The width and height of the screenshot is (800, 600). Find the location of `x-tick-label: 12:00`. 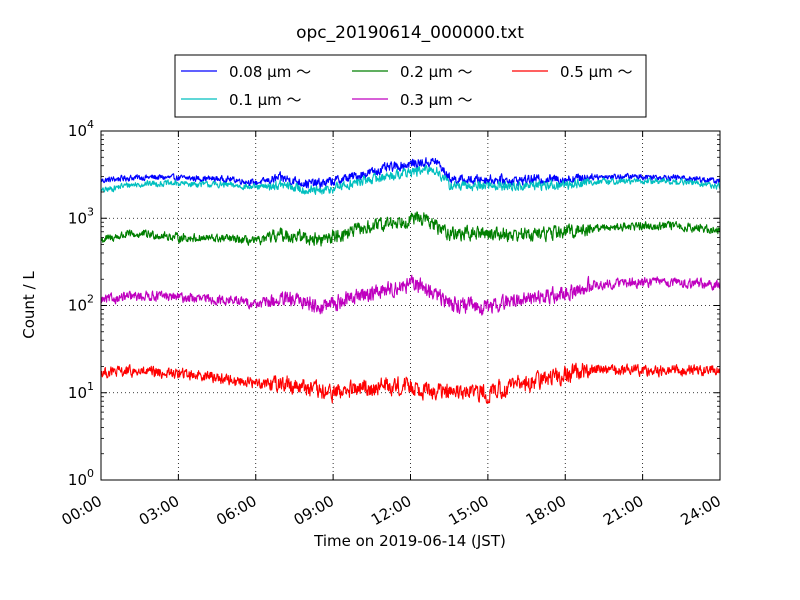

x-tick-label: 12:00 is located at coordinates (391, 510).